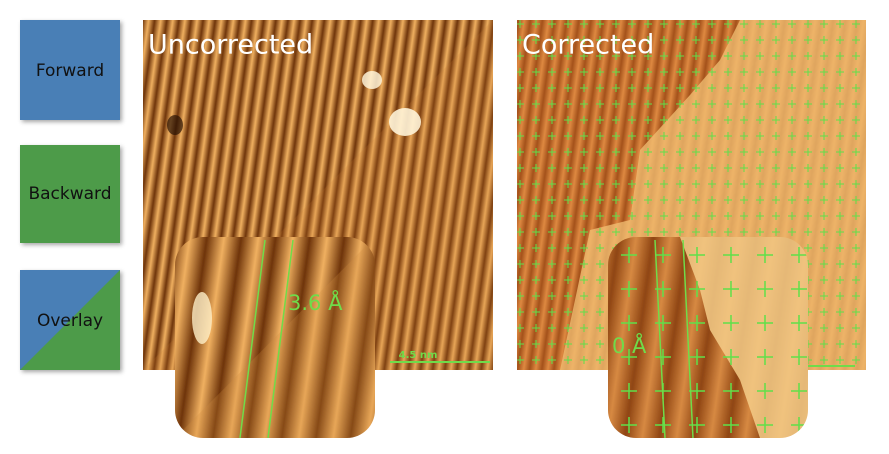 Image resolution: width=889 pixels, height=454 pixels. Describe the element at coordinates (315, 302) in the screenshot. I see `inset-label: 3.6 Å` at that location.